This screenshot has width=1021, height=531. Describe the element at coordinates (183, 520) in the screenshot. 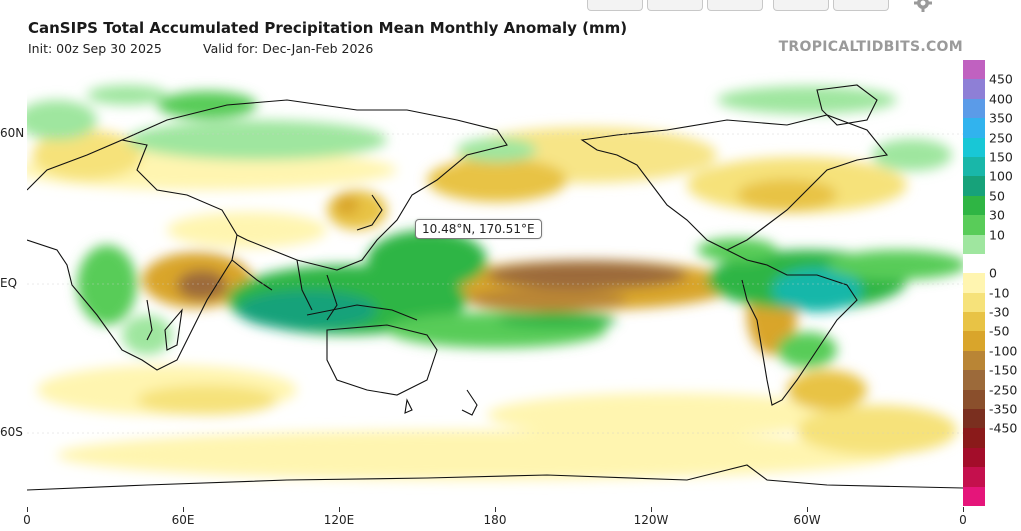

I see `lon-label-60e: 60E` at that location.